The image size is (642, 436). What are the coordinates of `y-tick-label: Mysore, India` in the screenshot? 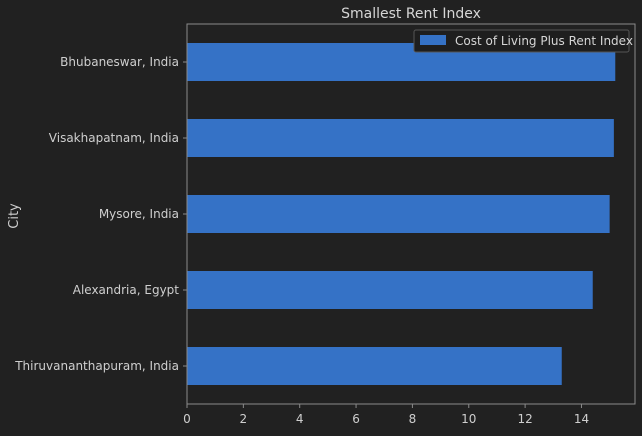 It's located at (139, 214).